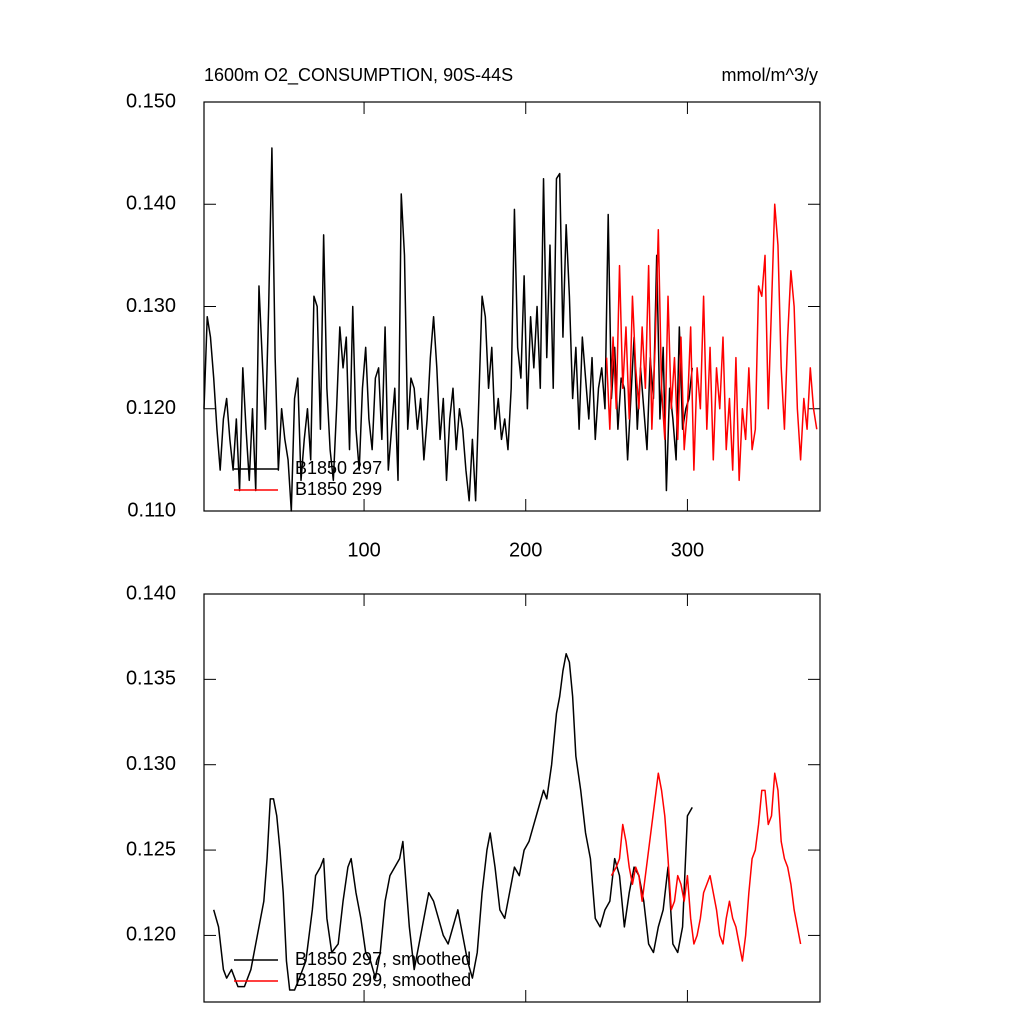 The width and height of the screenshot is (1024, 1024). Describe the element at coordinates (383, 980) in the screenshot. I see `legend-label: B1850 299, smoothed` at that location.